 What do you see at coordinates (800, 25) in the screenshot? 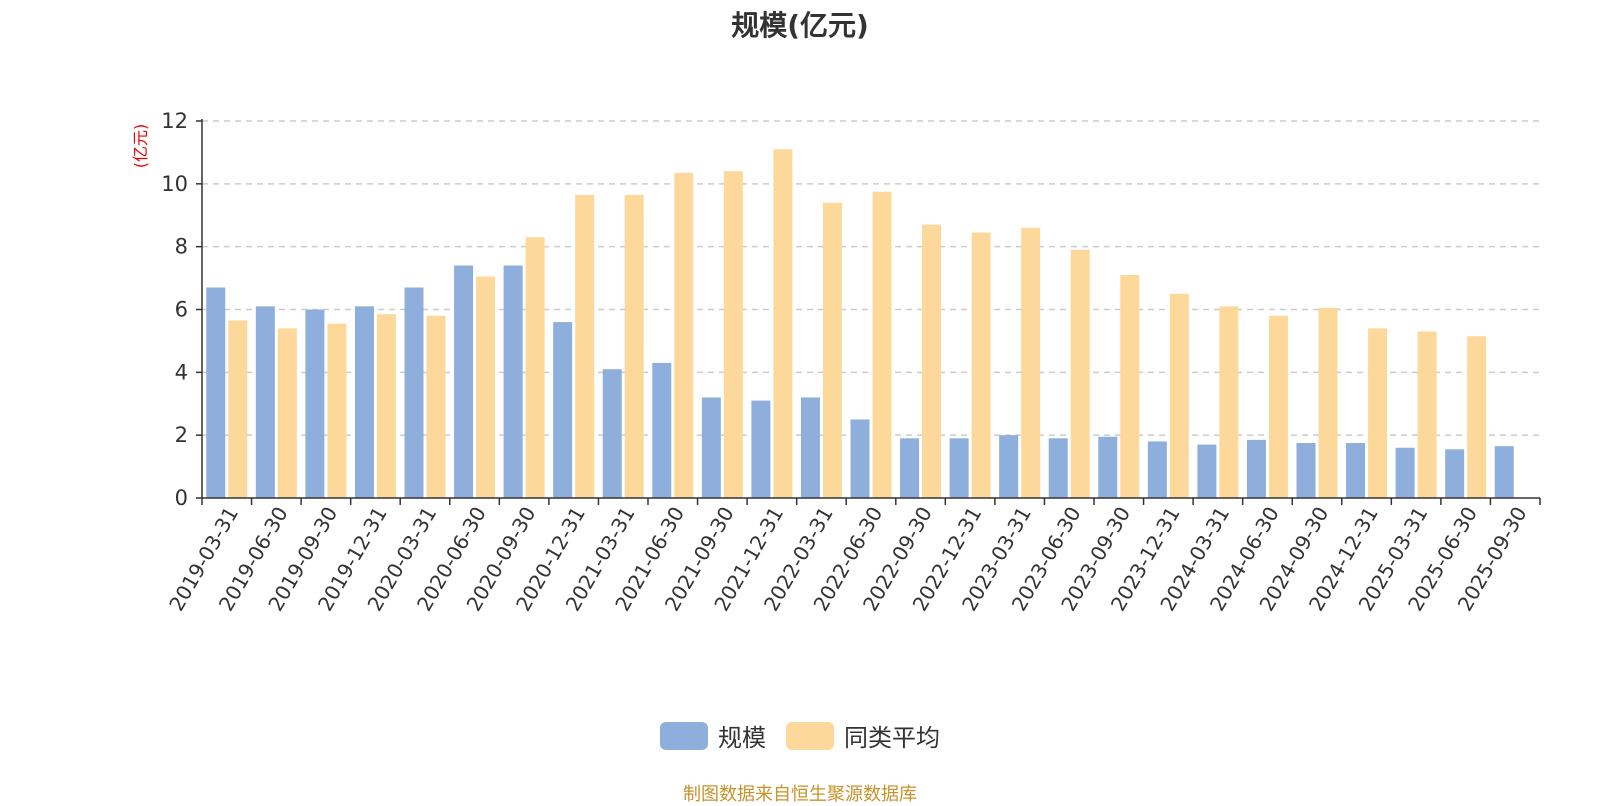
I see `chart-title: 规模(亿元)` at bounding box center [800, 25].